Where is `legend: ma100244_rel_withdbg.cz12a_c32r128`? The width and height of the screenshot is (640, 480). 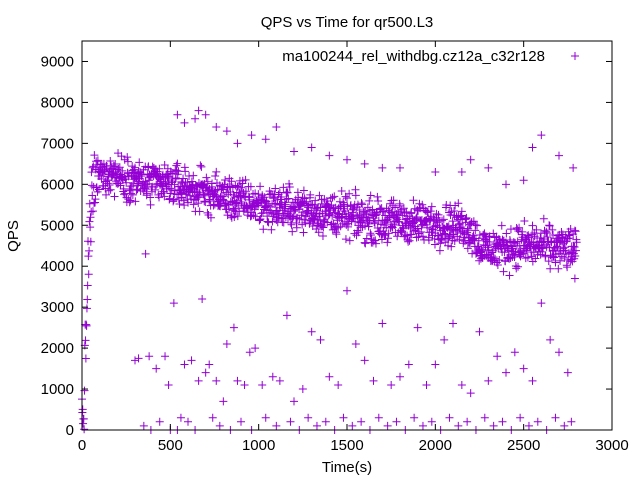
legend: ma100244_rel_withdbg.cz12a_c32r128 is located at coordinates (430, 56).